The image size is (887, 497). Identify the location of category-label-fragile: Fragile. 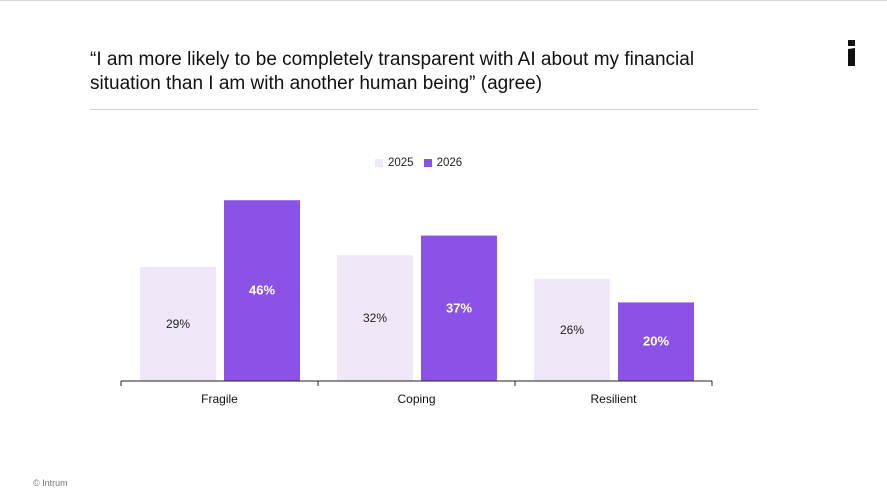
(219, 399).